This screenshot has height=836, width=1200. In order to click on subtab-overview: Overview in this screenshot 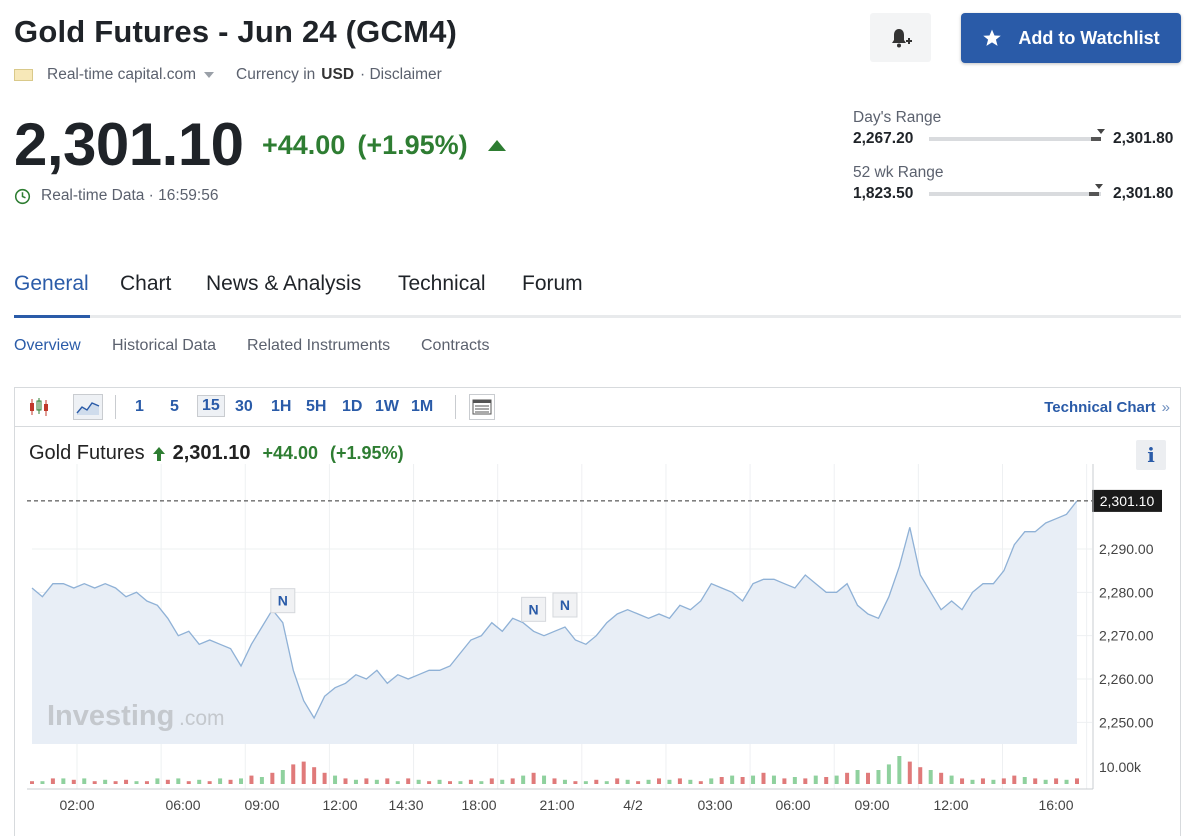, I will do `click(47, 345)`.